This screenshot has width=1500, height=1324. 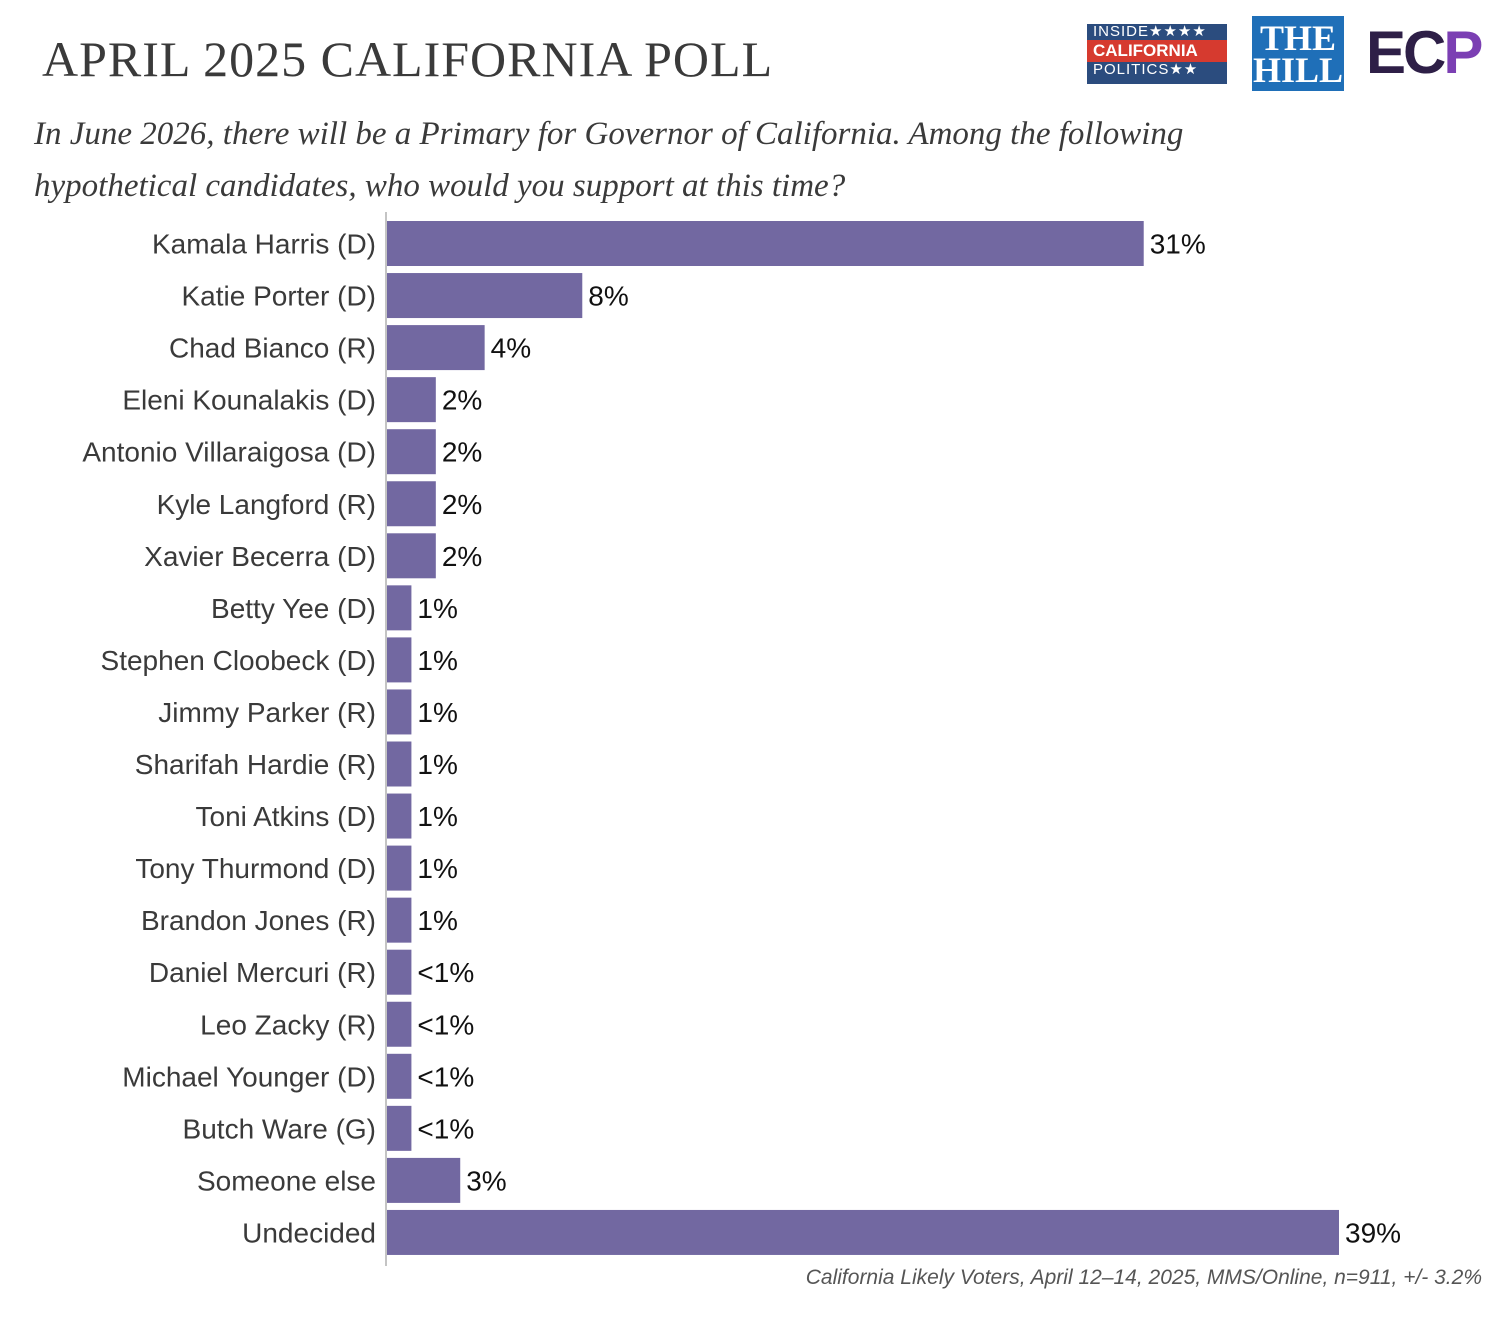 What do you see at coordinates (260, 556) in the screenshot?
I see `category-label: Xavier Becerra (D)` at bounding box center [260, 556].